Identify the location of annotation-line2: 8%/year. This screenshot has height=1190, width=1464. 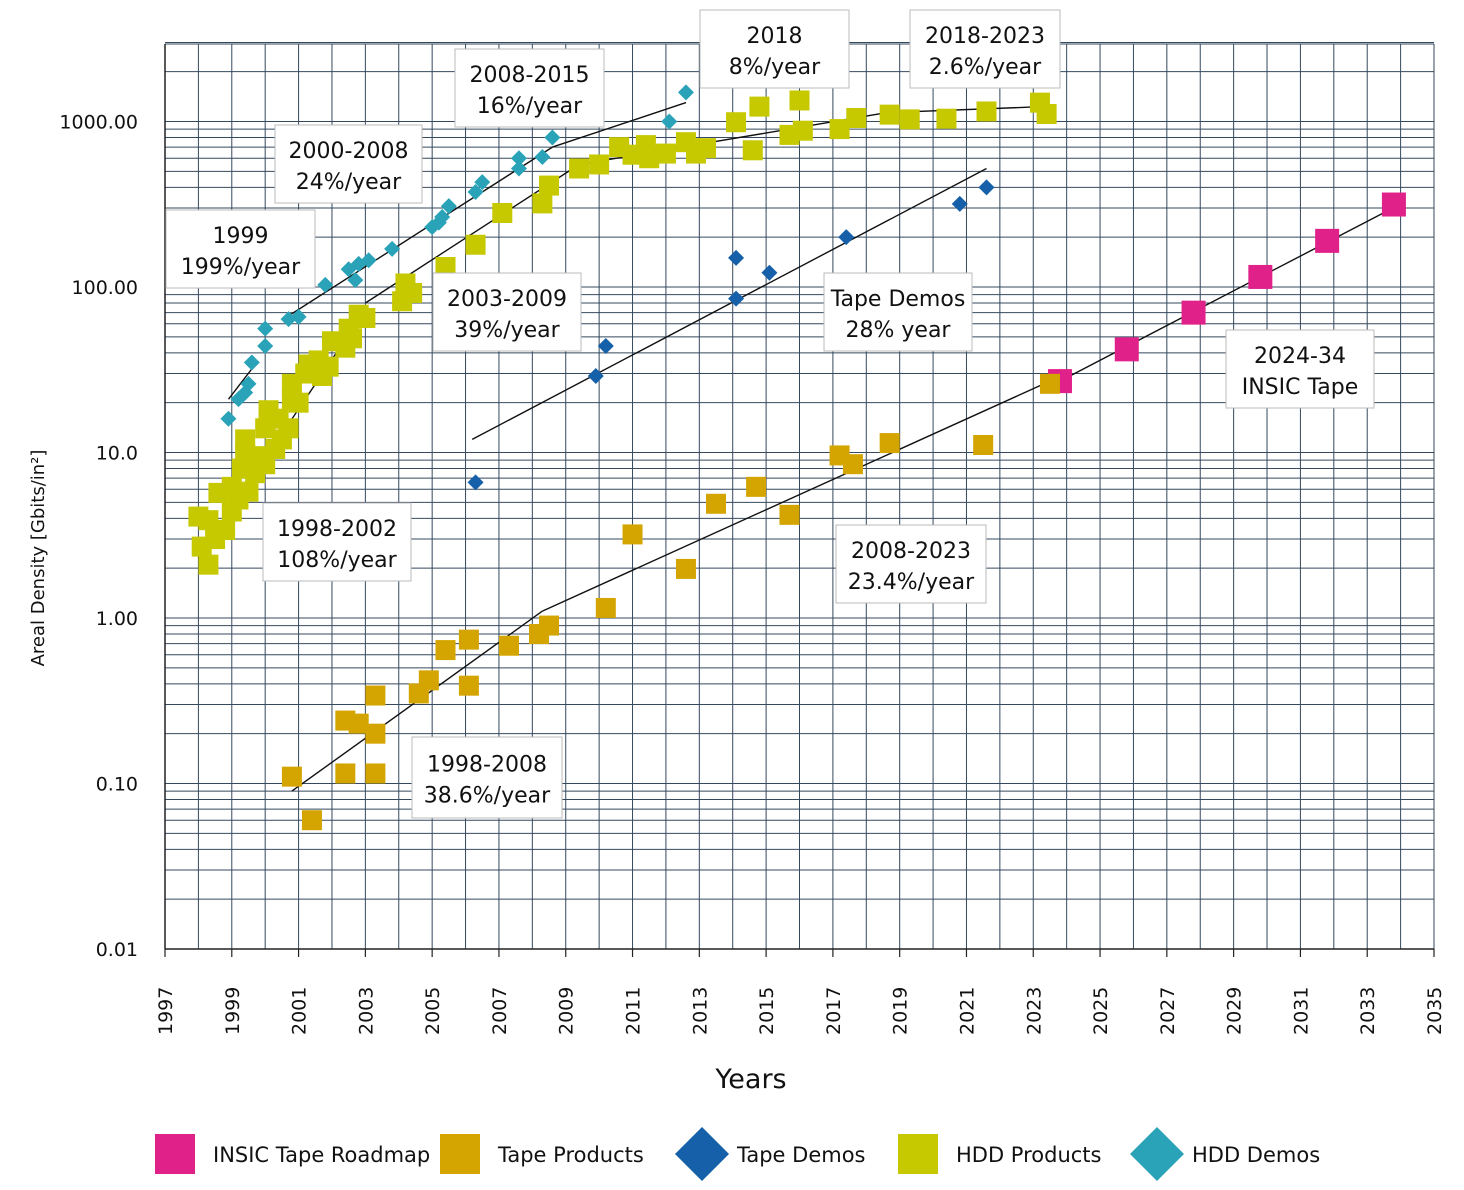
(775, 67).